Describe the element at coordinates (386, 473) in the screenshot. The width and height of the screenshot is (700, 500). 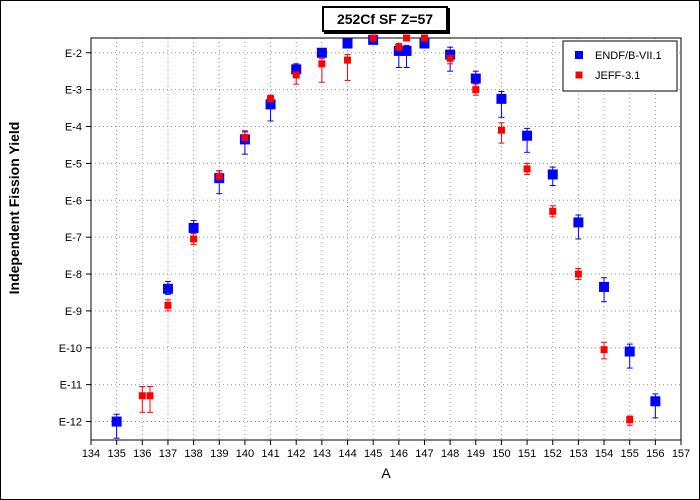
I see `x-axis-label: A` at that location.